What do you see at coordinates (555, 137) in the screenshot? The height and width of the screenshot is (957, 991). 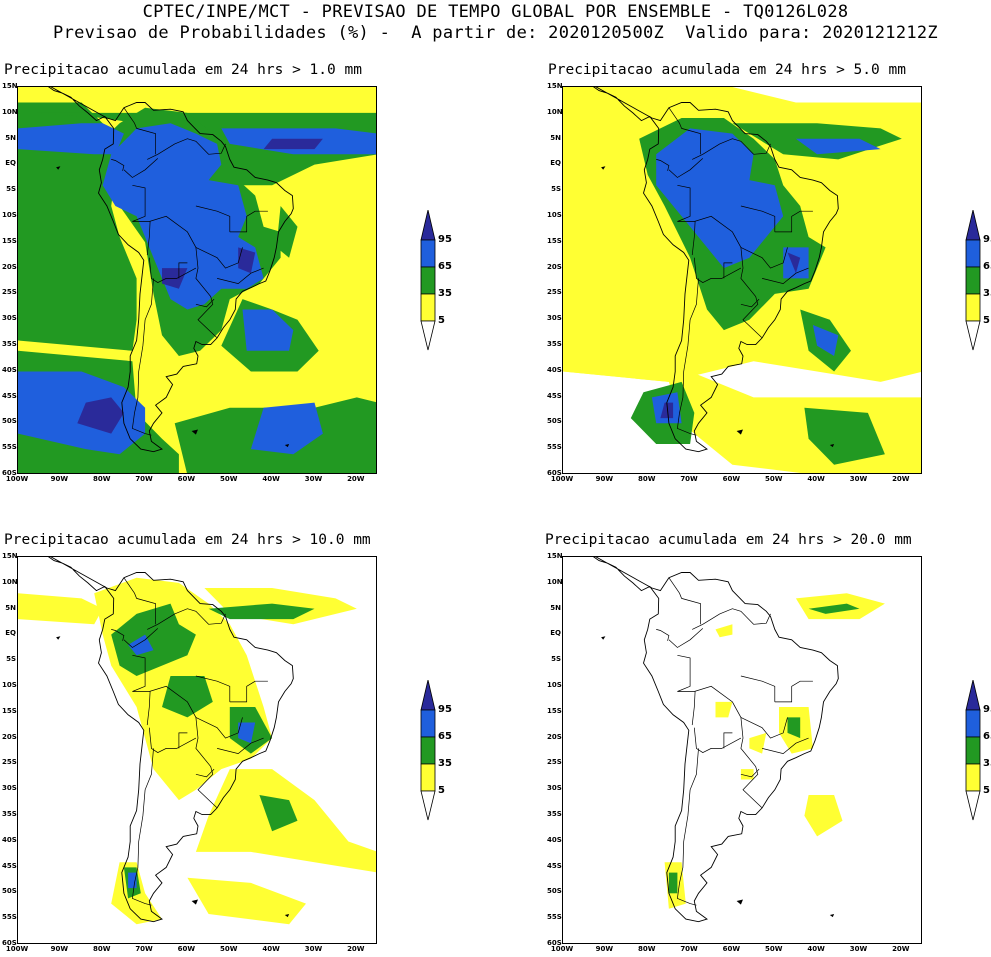 I see `lat-tick-label: 5N` at bounding box center [555, 137].